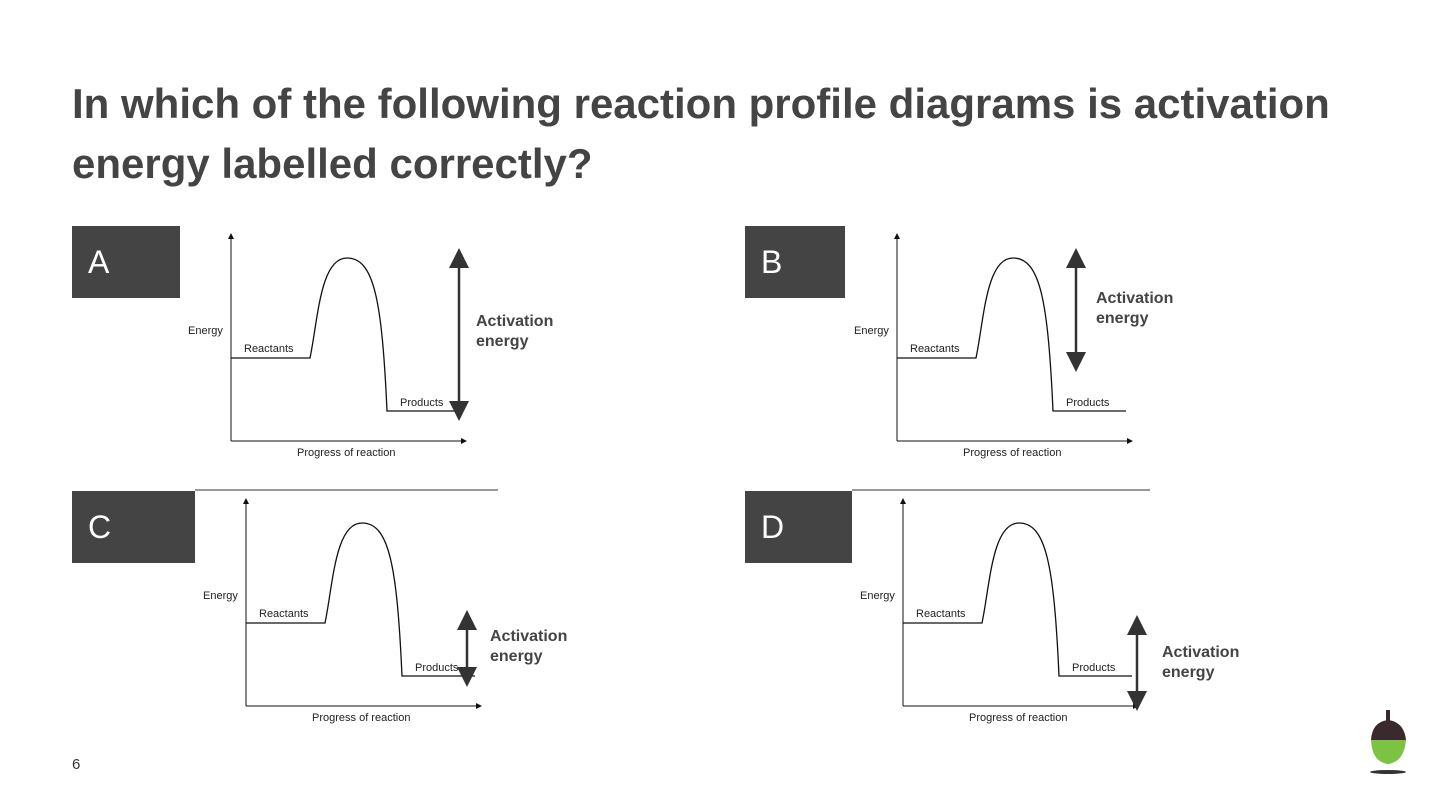 This screenshot has width=1440, height=810. What do you see at coordinates (133, 527) in the screenshot?
I see `option-label: C` at bounding box center [133, 527].